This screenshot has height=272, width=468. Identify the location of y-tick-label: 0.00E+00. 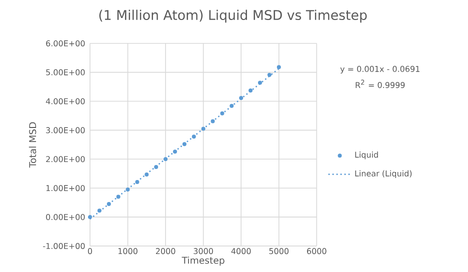
(65, 217).